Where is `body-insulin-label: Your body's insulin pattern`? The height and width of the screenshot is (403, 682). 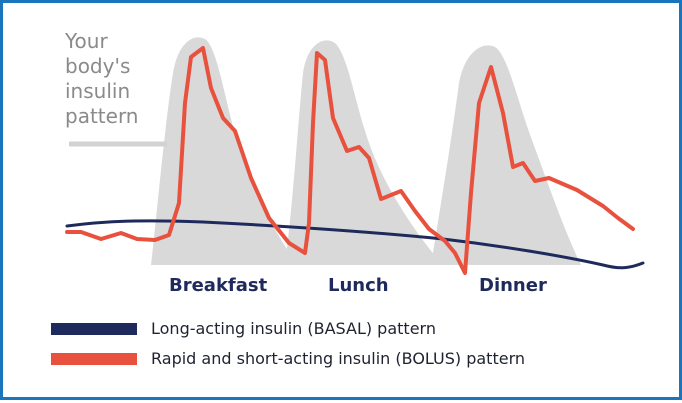 body-insulin-label: Your body's insulin pattern is located at coordinates (120, 79).